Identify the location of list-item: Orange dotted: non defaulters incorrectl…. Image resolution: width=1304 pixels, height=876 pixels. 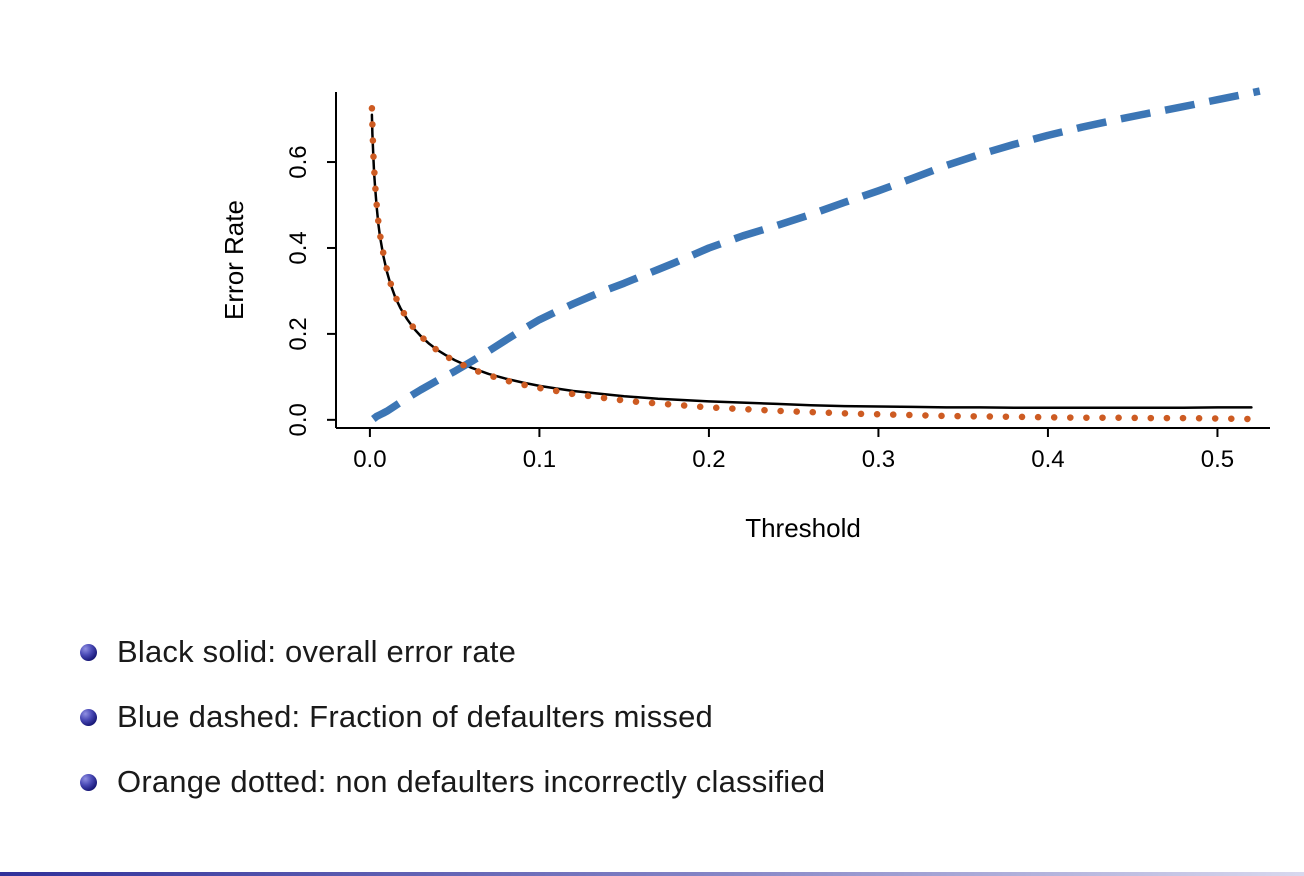
(655, 782).